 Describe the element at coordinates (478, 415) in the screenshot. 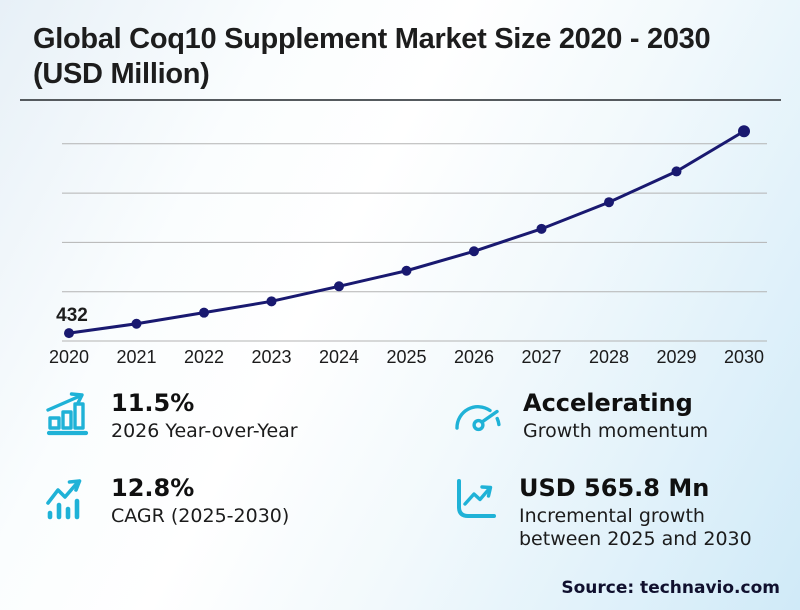

I see `speedometer-icon` at that location.